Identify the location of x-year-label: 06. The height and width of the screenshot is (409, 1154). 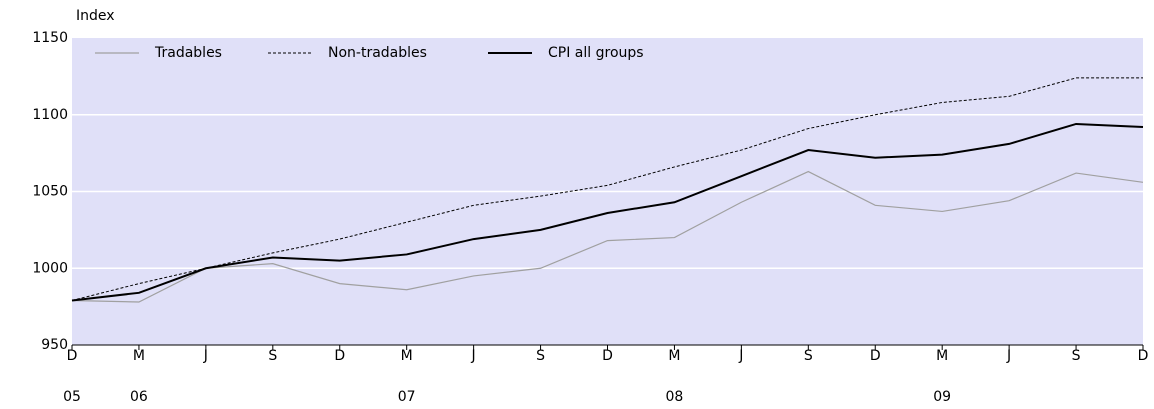
(139, 397).